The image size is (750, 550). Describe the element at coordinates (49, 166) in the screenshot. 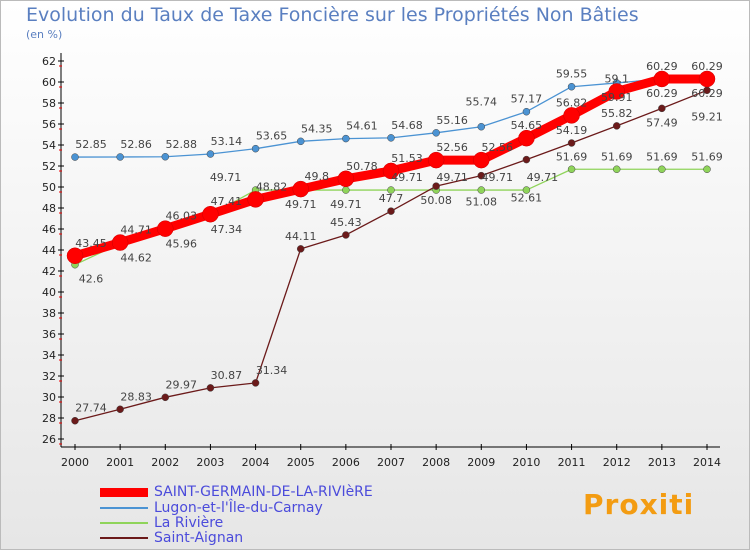

I see `y-tick-label: 52` at that location.